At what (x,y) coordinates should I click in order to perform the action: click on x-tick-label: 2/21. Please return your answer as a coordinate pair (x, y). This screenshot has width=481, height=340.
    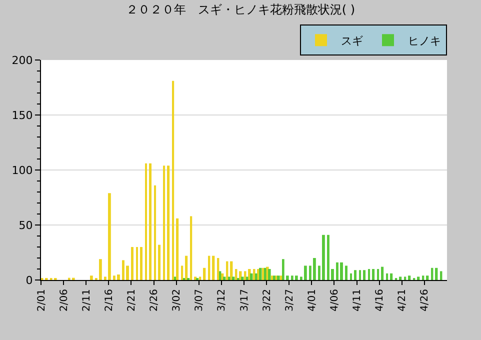
    Looking at the image, I should click on (132, 300).